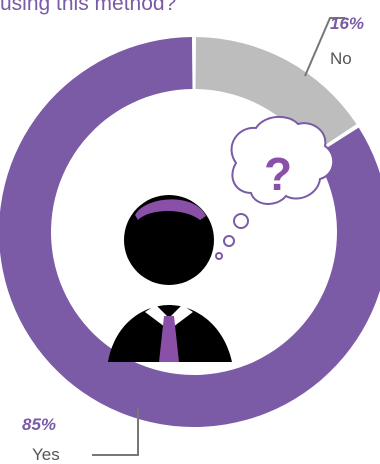  I want to click on question-mark-icon: ?, so click(278, 174).